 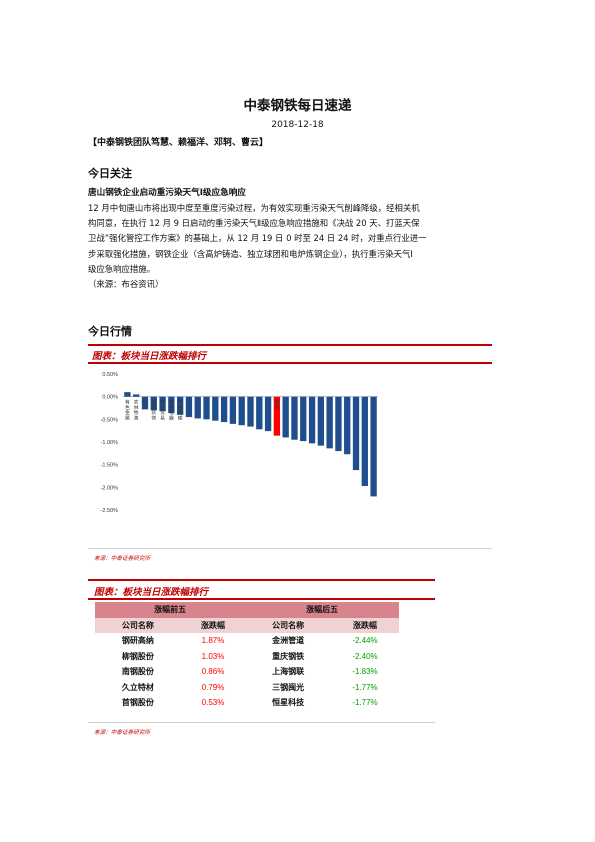 What do you see at coordinates (213, 672) in the screenshot?
I see `gainer-change: 0.86%` at bounding box center [213, 672].